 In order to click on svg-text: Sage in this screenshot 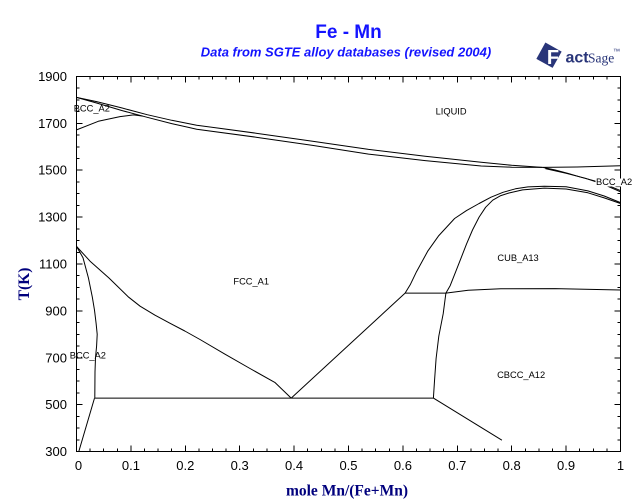, I will do `click(601, 58)`.